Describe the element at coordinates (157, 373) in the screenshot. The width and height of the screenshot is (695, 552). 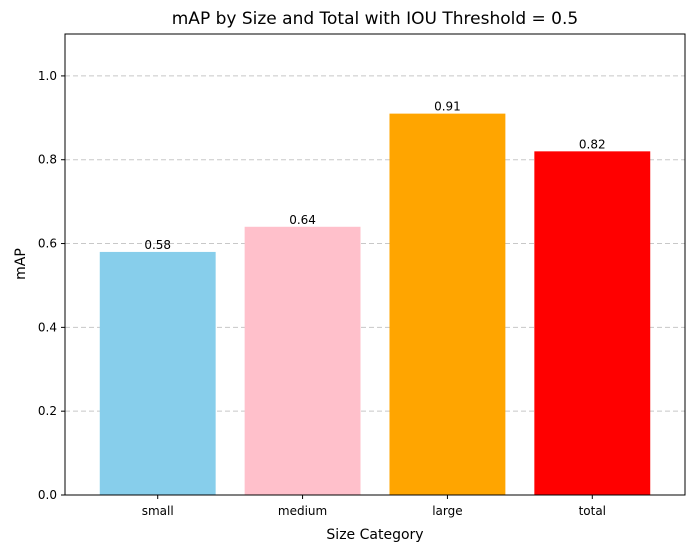
I see `bar-small` at that location.